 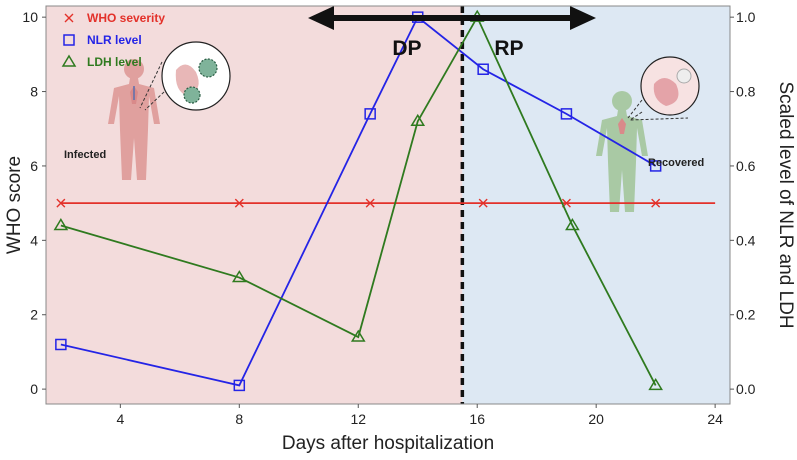 I want to click on recovered-lung-zoom-icon, so click(x=663, y=88).